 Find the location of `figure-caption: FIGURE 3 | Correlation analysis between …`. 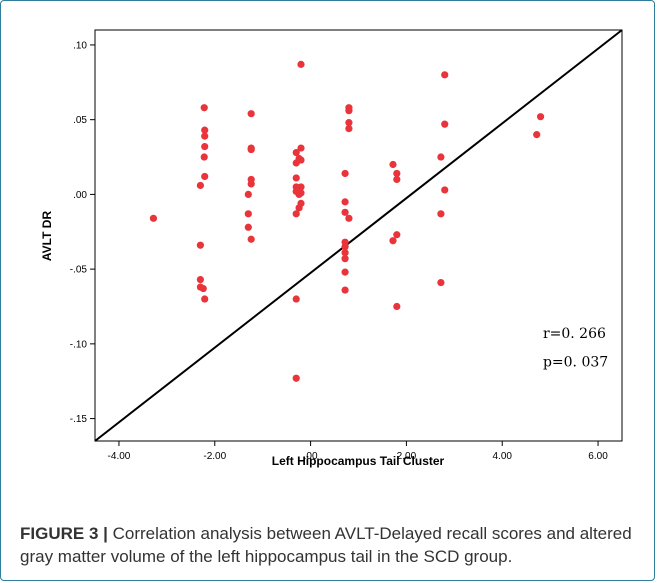

figure-caption: FIGURE 3 | Correlation analysis between … is located at coordinates (330, 545).